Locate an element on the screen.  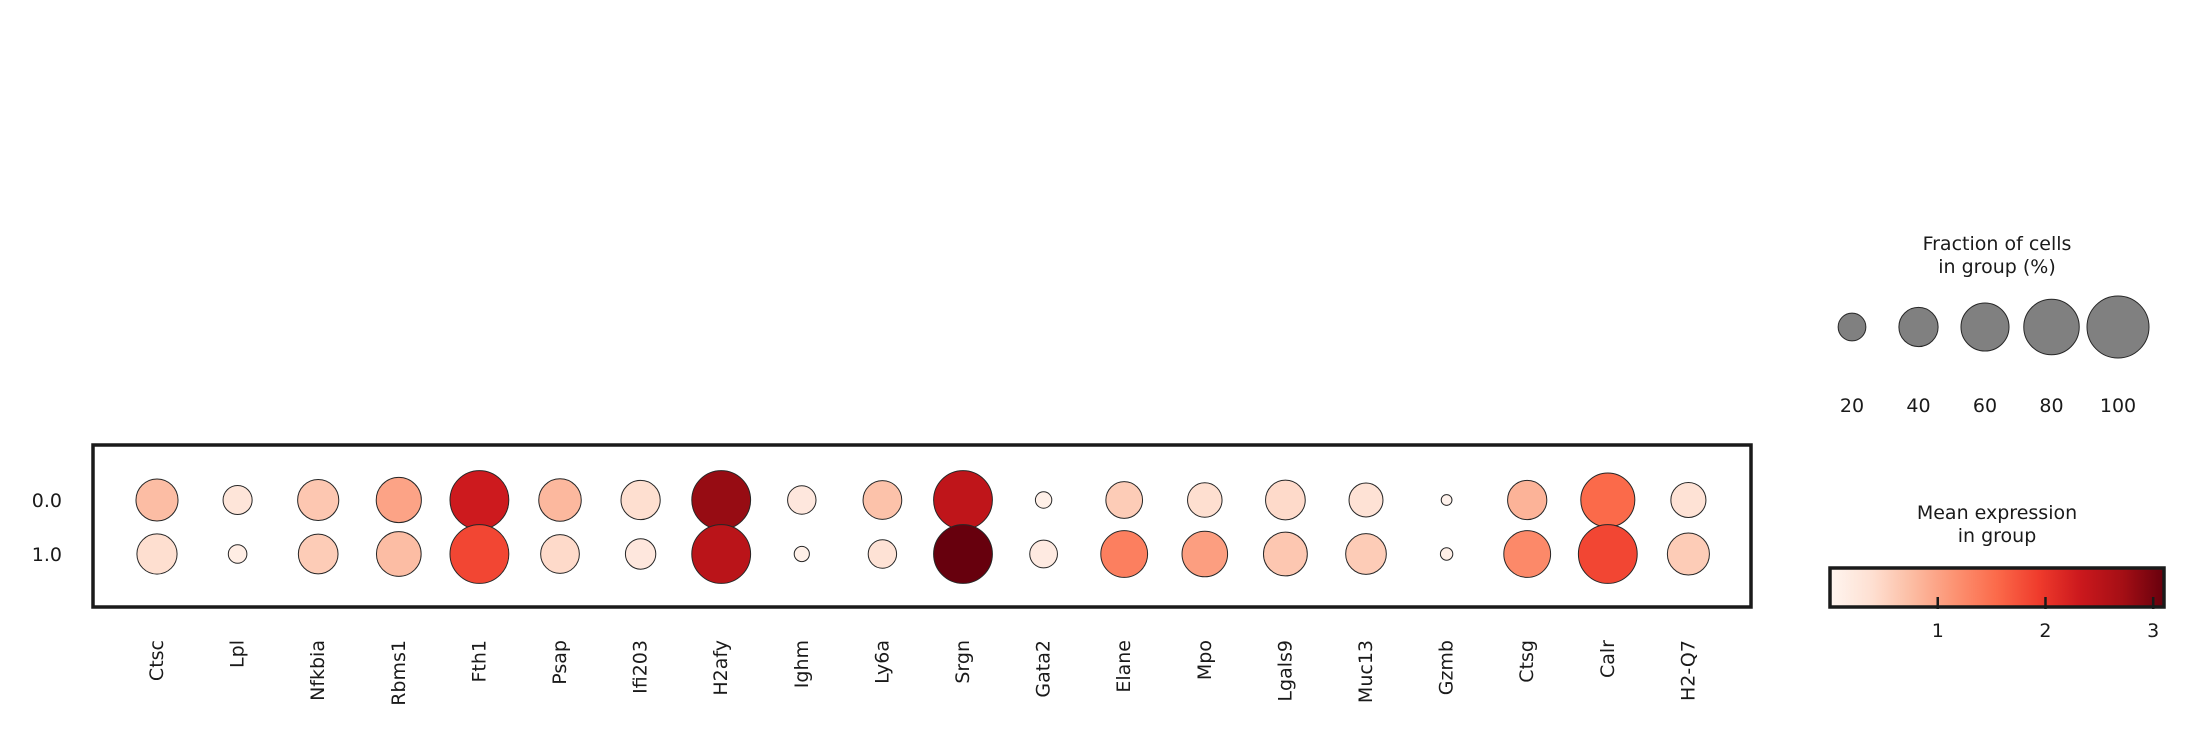
gene-label: Calr is located at coordinates (1608, 659).